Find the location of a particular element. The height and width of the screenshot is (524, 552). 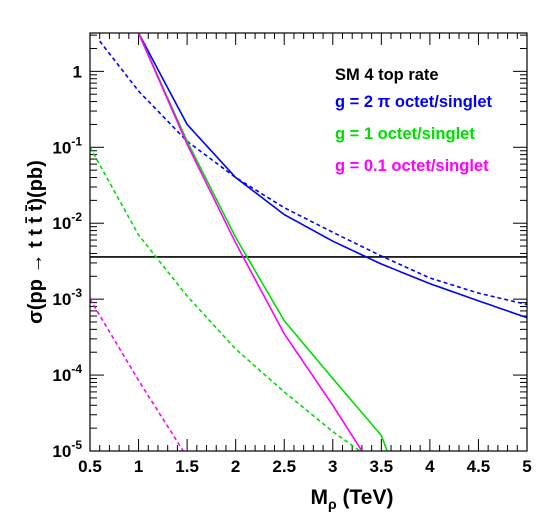

x-tick-label: 5 is located at coordinates (526, 466).